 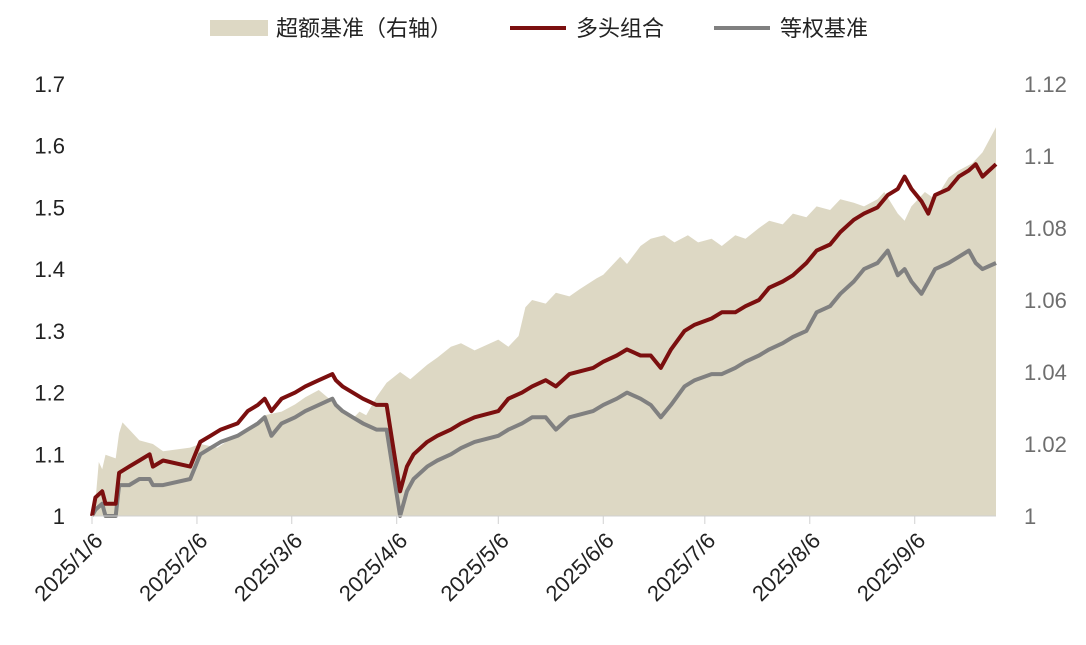 What do you see at coordinates (49, 269) in the screenshot?
I see `y-left-tick-label: 1.4` at bounding box center [49, 269].